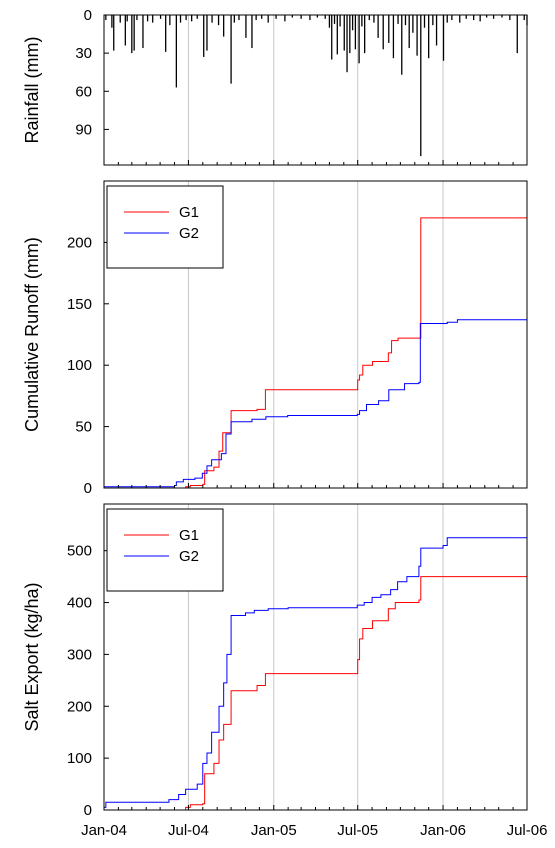 This screenshot has width=555, height=848. I want to click on y-tick-label: 150, so click(79, 304).